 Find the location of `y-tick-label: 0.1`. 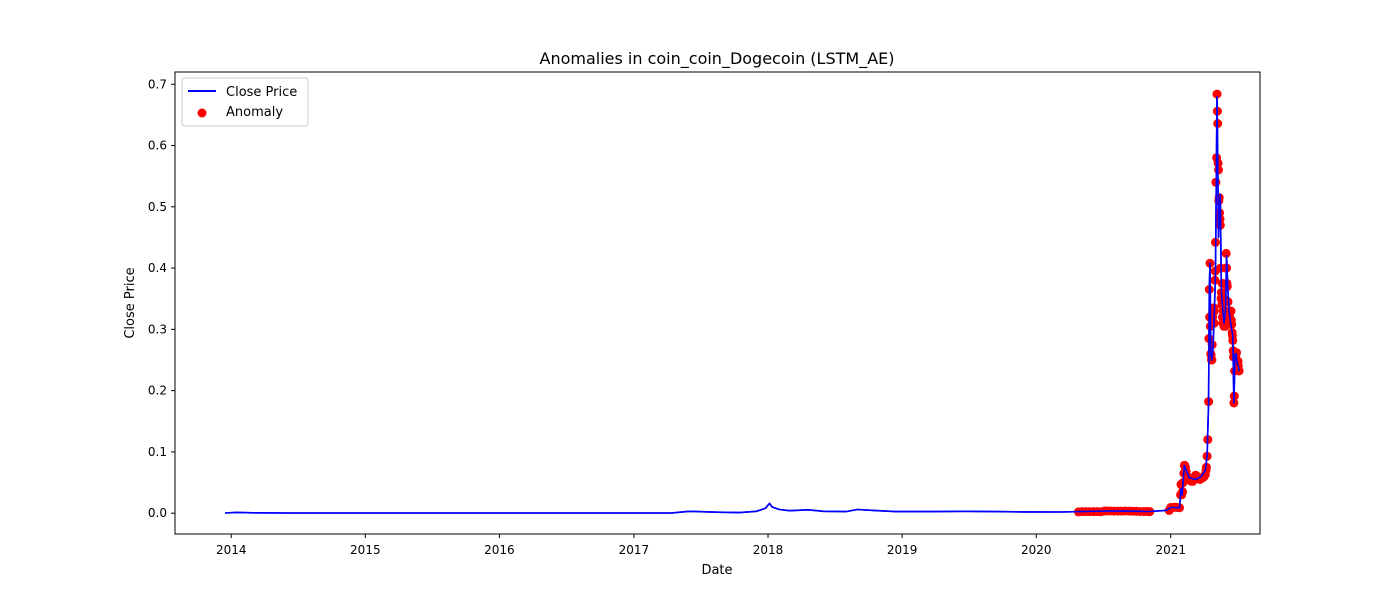

y-tick-label: 0.1 is located at coordinates (157, 452).